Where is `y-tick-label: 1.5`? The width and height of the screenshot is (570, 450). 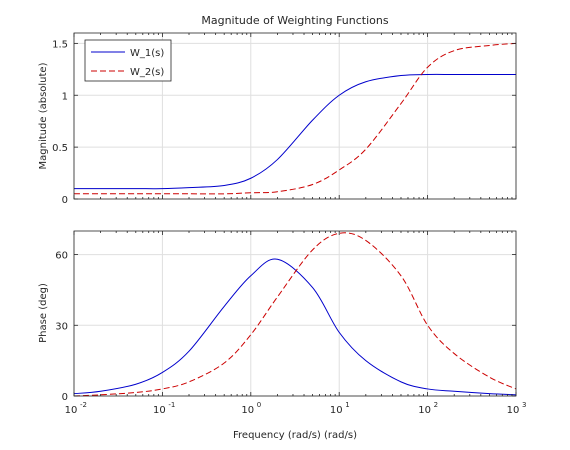 y-tick-label: 1.5 is located at coordinates (60, 44).